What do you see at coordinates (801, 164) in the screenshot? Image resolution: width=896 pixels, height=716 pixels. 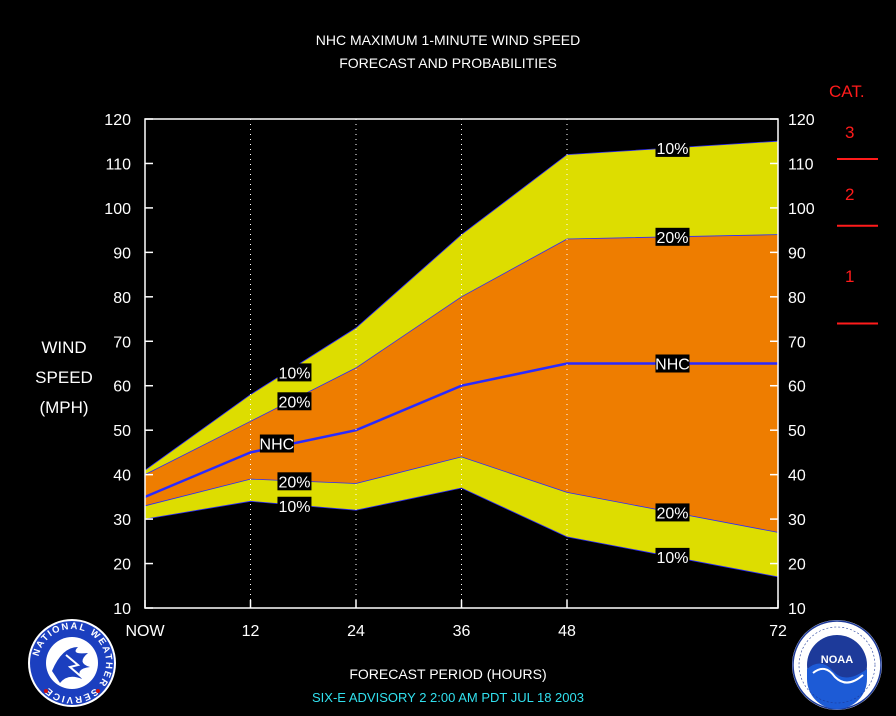 I see `y-tick-label-right: 110` at bounding box center [801, 164].